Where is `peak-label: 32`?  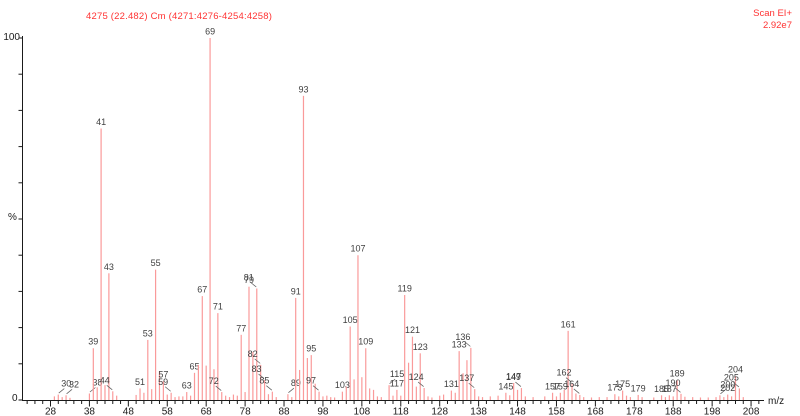 peak-label: 32 is located at coordinates (74, 384).